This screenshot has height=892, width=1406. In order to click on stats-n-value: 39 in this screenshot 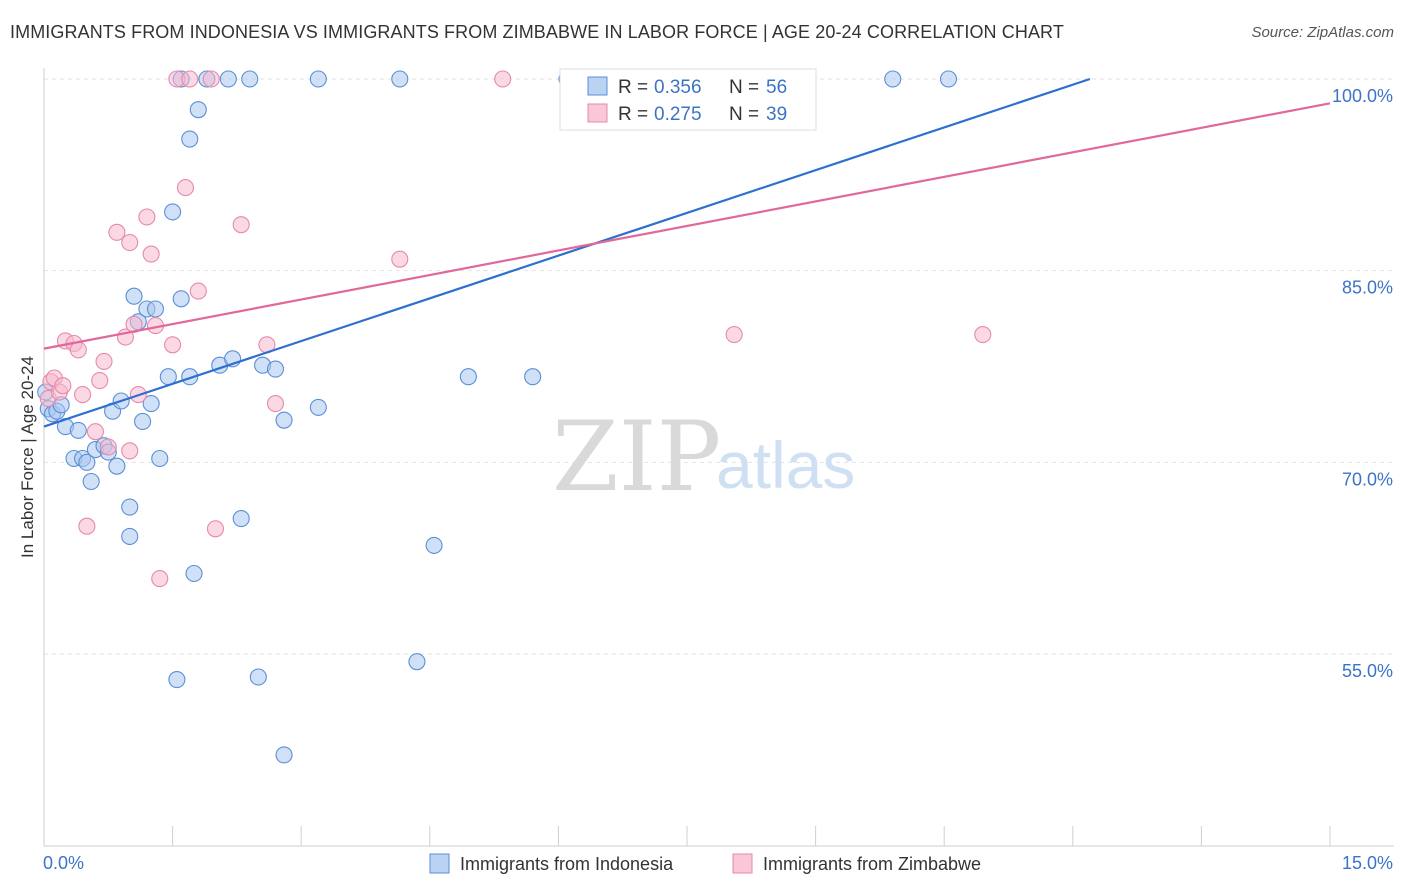, I will do `click(776, 114)`.